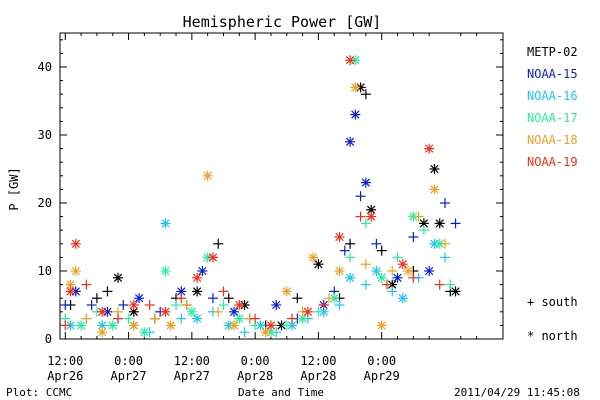 This screenshot has width=600, height=400. I want to click on marker-legend-entry: + south, so click(552, 302).